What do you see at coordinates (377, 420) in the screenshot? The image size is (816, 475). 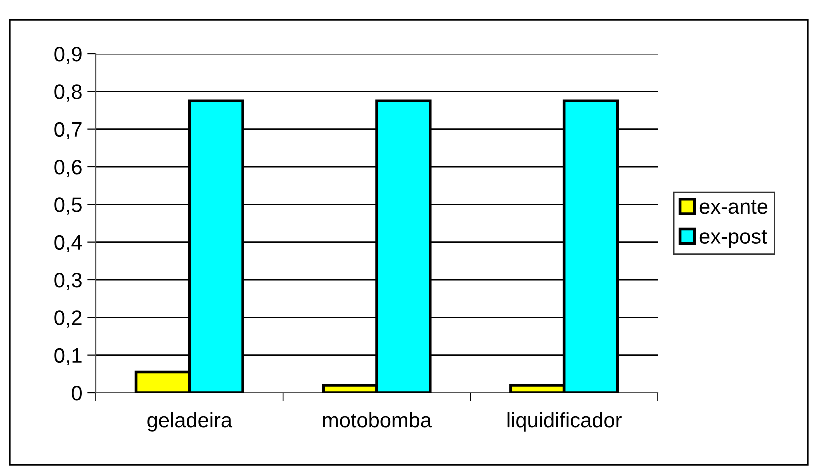 I see `x-tick-label: motobomba` at bounding box center [377, 420].